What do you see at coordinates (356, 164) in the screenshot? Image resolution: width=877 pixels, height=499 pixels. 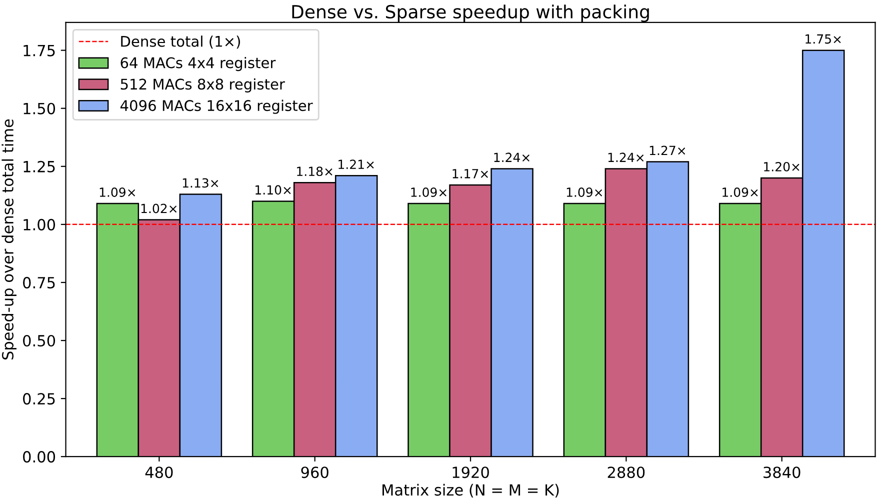 I see `data-label: 1.21×` at bounding box center [356, 164].